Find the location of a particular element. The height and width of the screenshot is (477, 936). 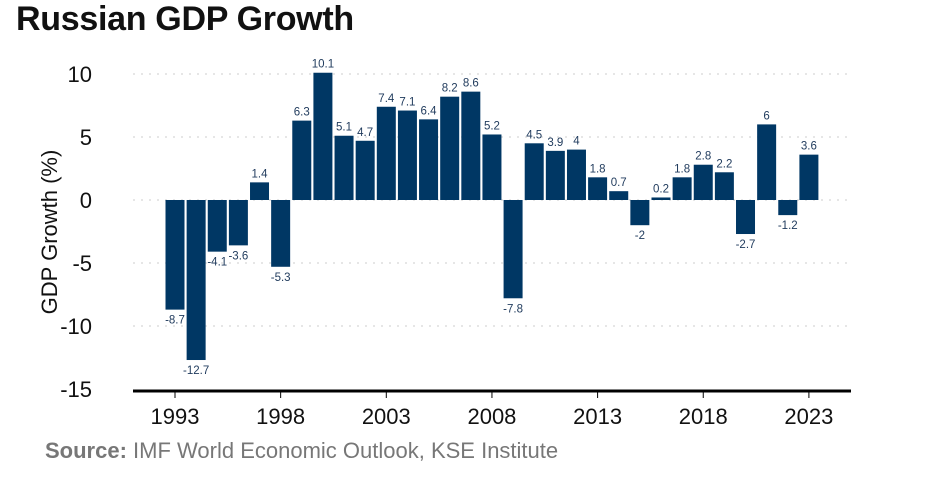

bar-2013 is located at coordinates (598, 188).